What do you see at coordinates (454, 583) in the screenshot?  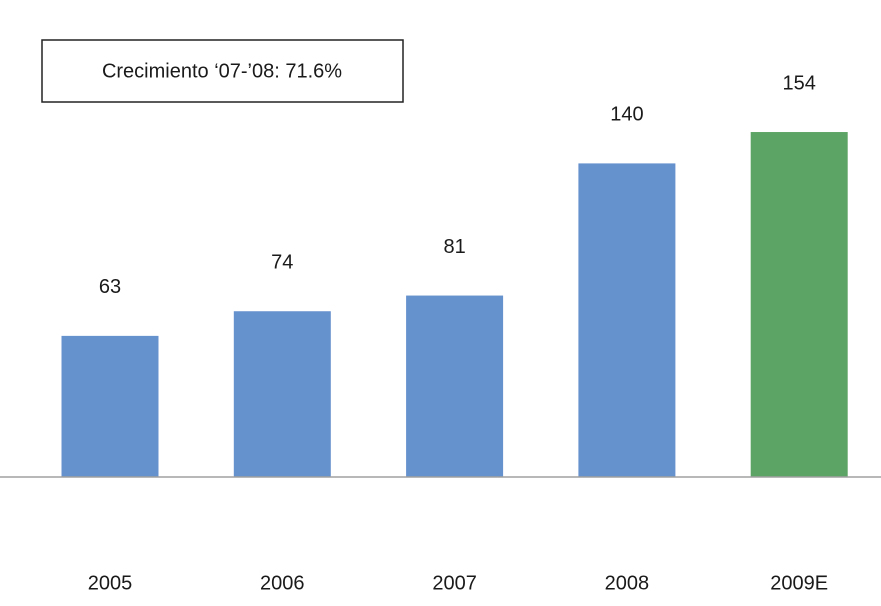 I see `x-tick-label: 2007` at bounding box center [454, 583].